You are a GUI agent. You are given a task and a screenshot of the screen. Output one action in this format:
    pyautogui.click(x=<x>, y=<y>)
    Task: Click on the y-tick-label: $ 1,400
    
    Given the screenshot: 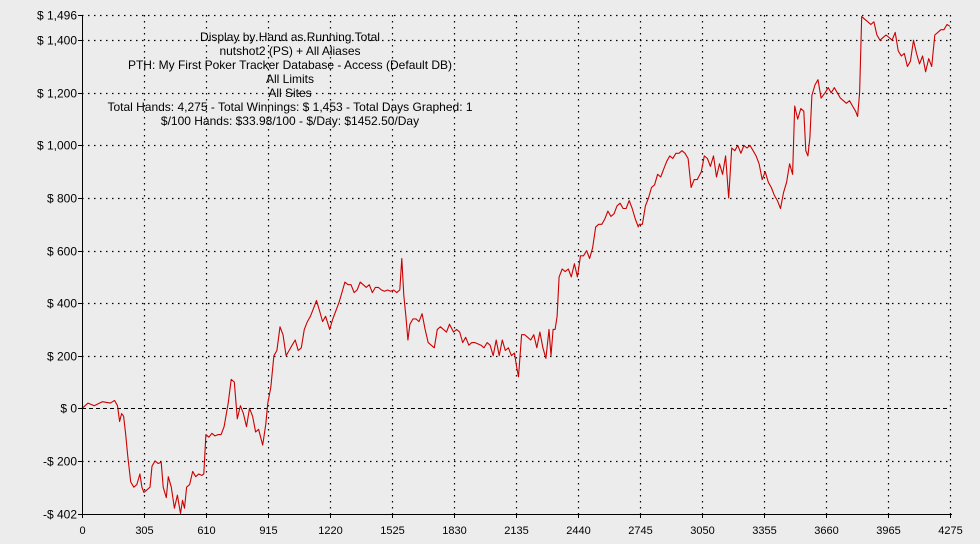 What is the action you would take?
    pyautogui.click(x=57, y=41)
    